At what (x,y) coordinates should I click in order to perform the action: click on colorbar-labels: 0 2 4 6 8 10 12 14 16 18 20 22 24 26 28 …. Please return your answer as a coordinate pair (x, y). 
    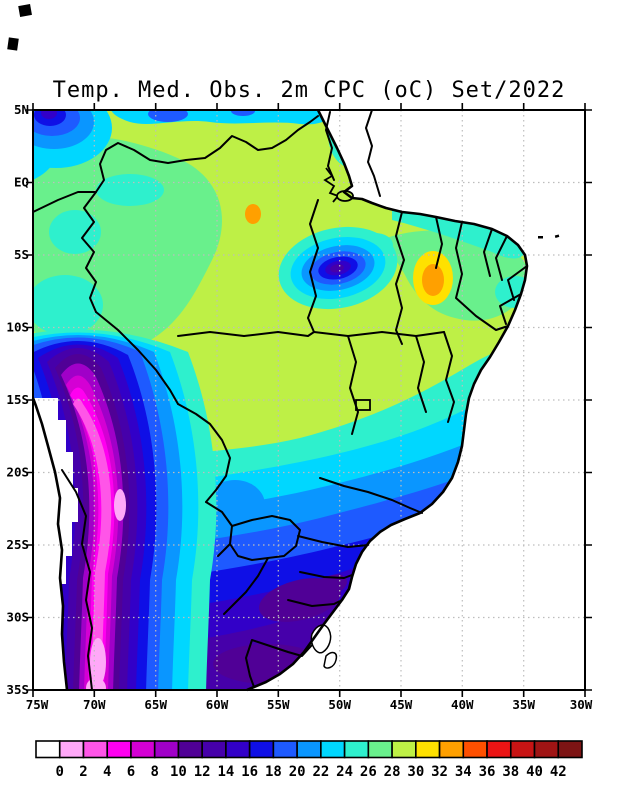
    Looking at the image, I should click on (311, 772).